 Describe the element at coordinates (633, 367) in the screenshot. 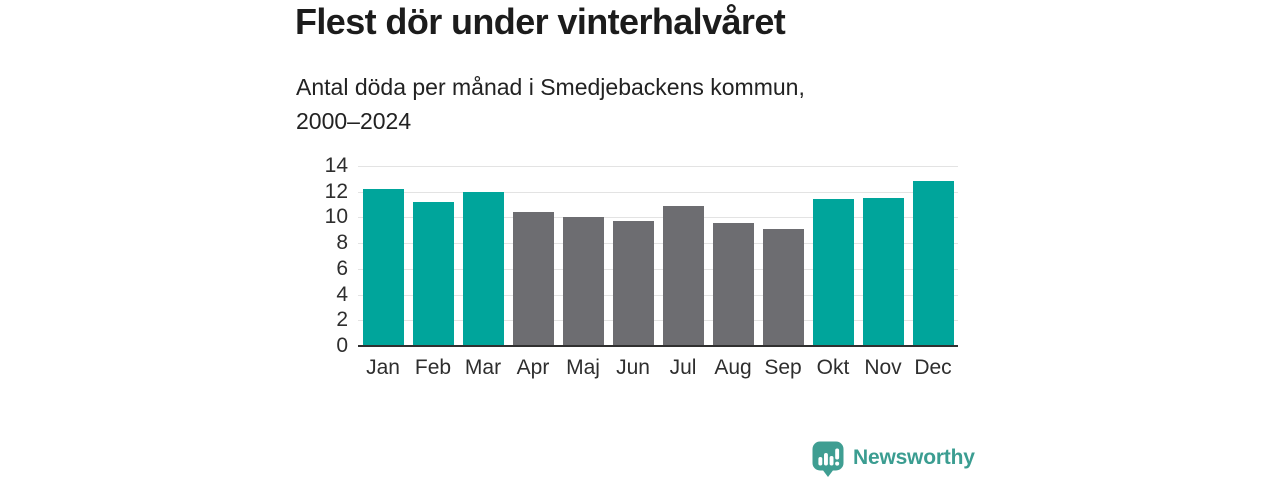

I see `x-tick-label-jun: Jun` at that location.